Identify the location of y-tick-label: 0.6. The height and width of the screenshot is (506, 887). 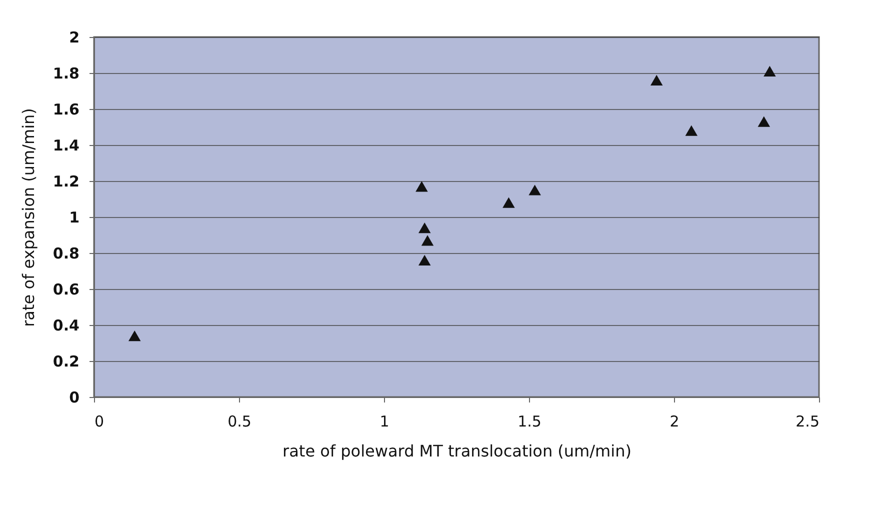
(66, 289).